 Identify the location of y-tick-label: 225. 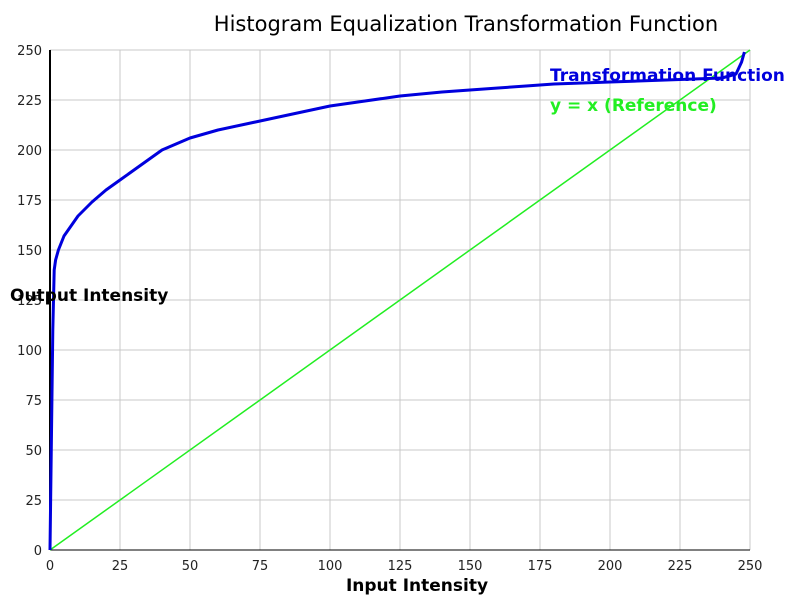
(29, 101).